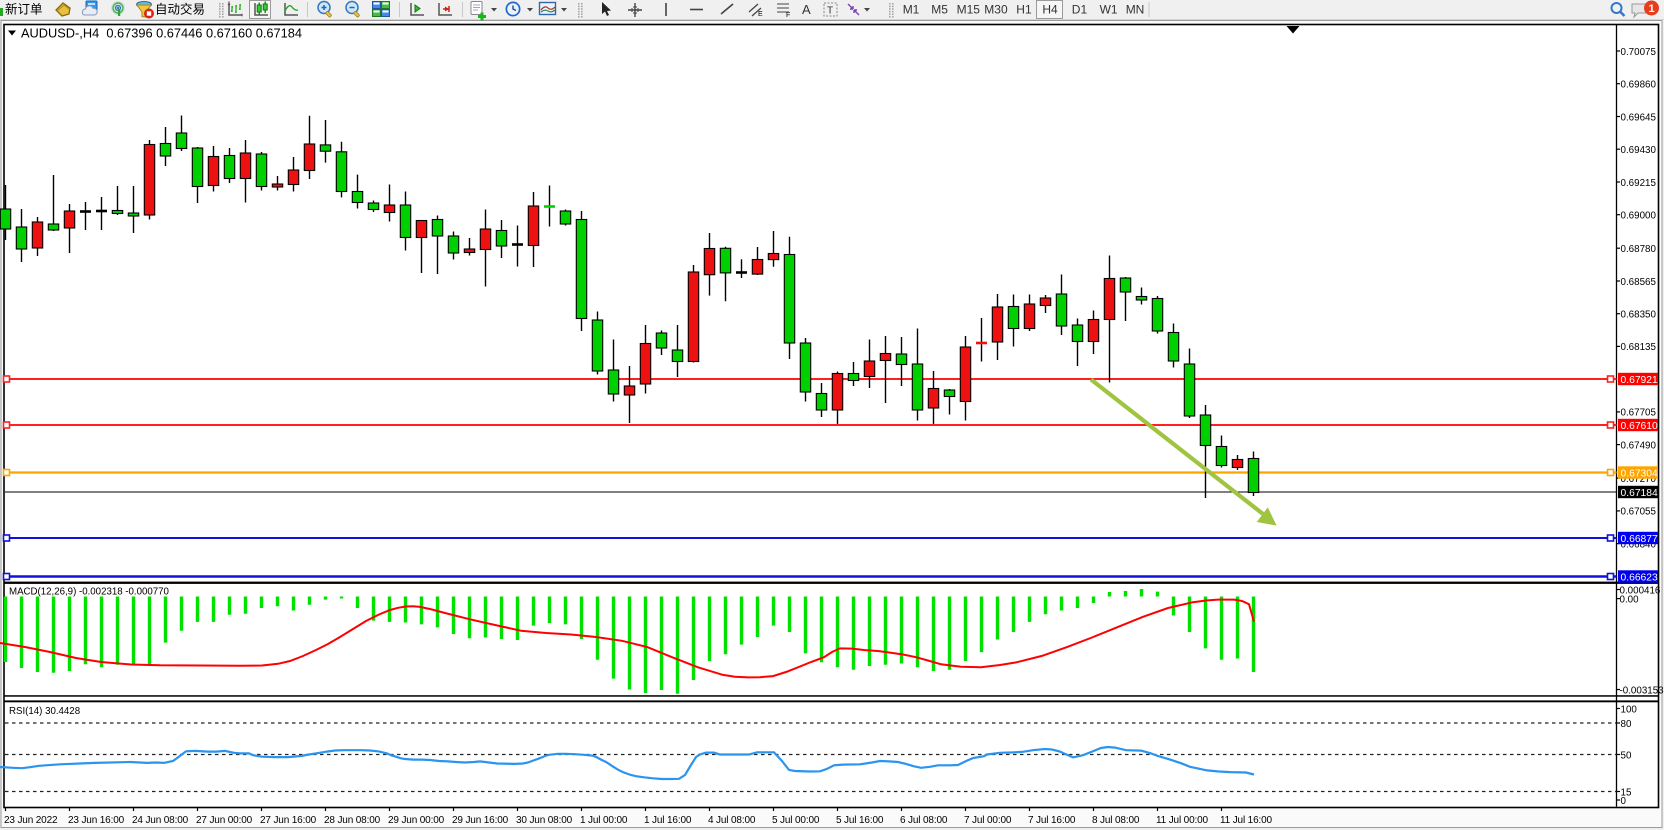 The width and height of the screenshot is (1664, 830). I want to click on svg-text: M30, so click(996, 10).